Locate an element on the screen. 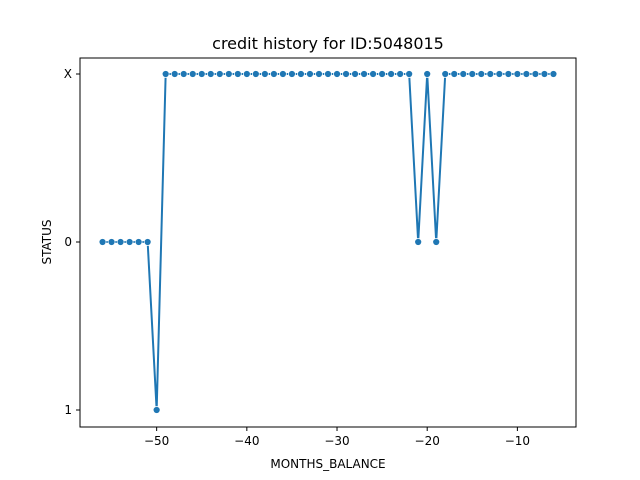 The width and height of the screenshot is (640, 480). x-tick-label: −10 is located at coordinates (517, 441).